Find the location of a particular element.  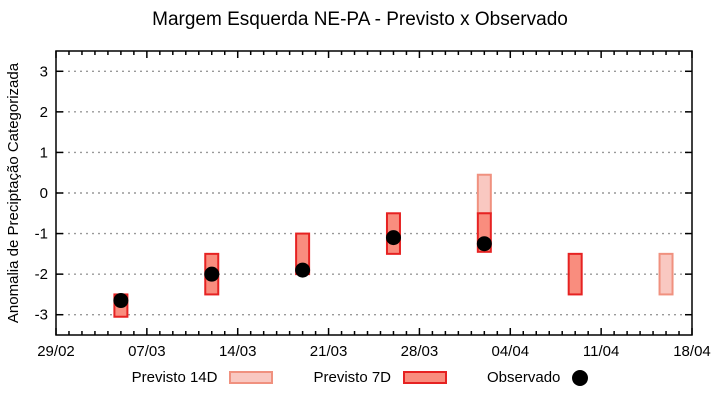

legend-label-previsto-14d: Previsto 14D is located at coordinates (174, 377).